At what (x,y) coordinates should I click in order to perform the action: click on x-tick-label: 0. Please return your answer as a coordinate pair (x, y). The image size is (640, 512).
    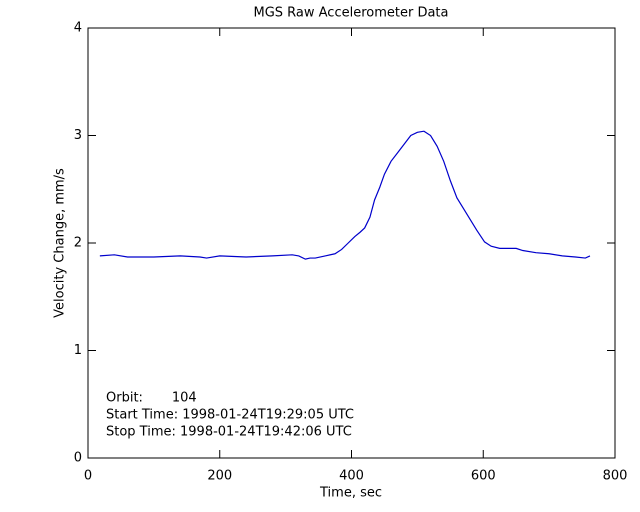
    Looking at the image, I should click on (88, 476).